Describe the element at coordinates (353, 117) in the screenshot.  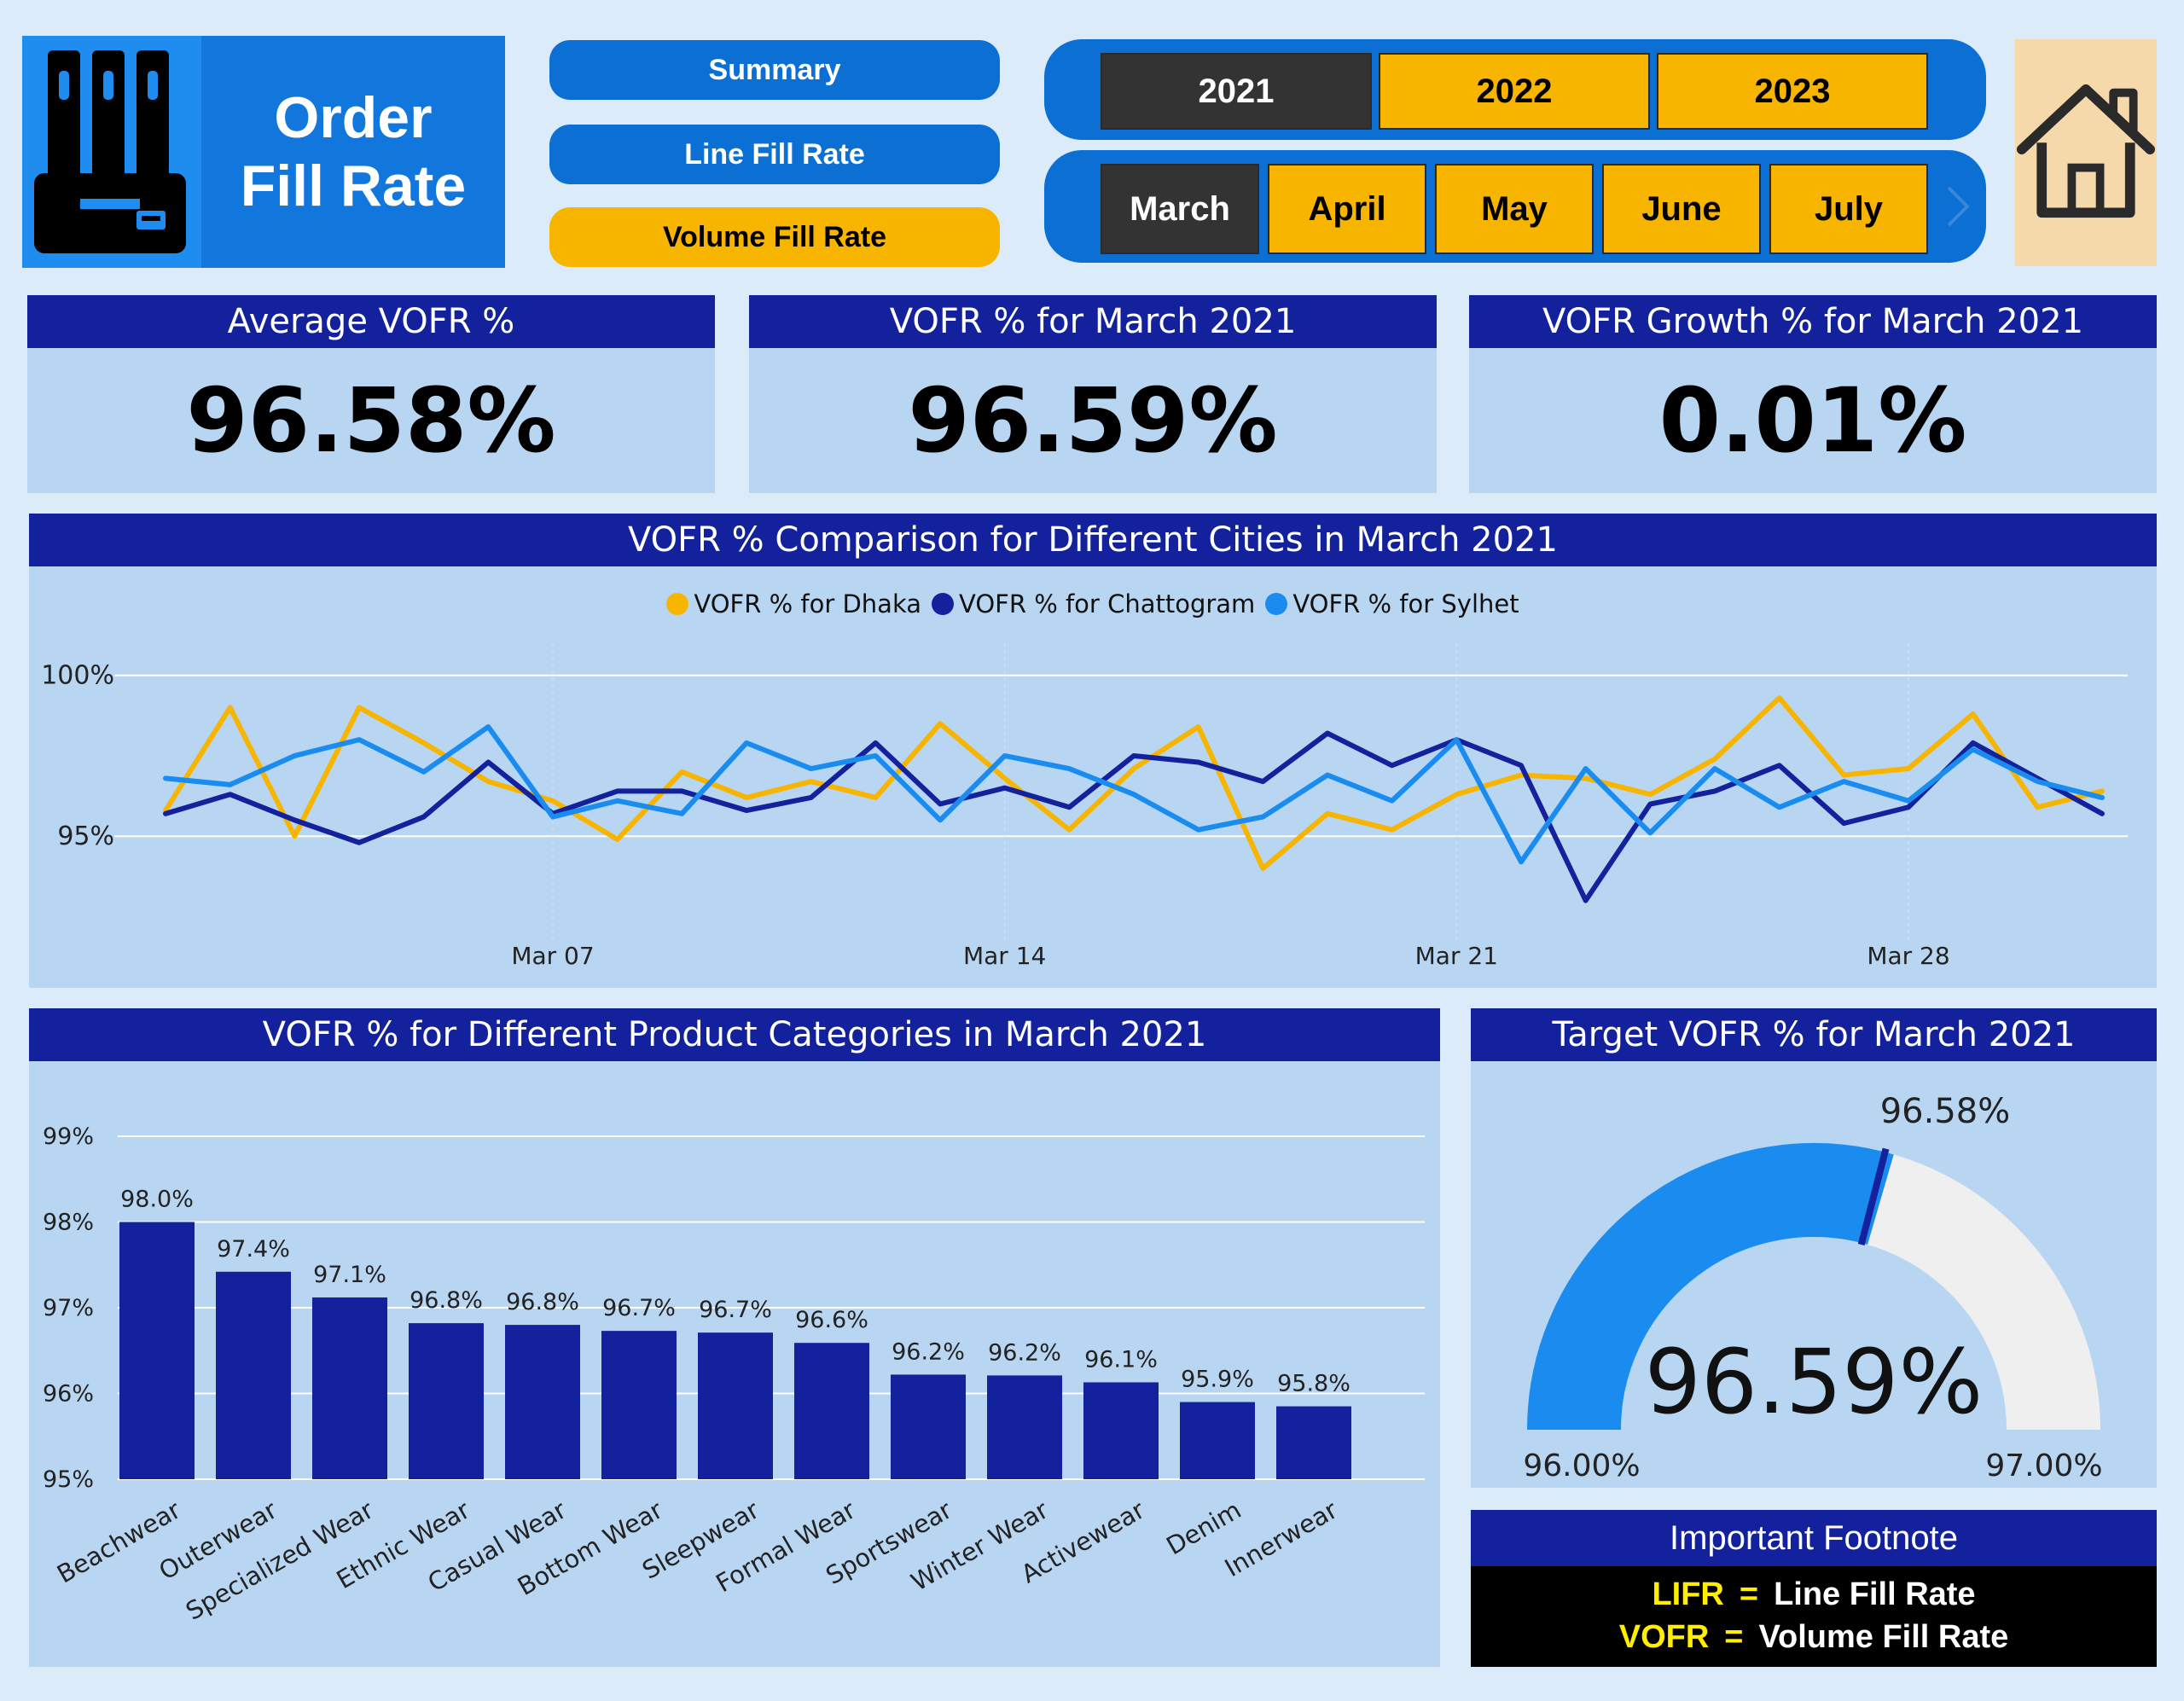
I see `title-line-1: Order` at that location.